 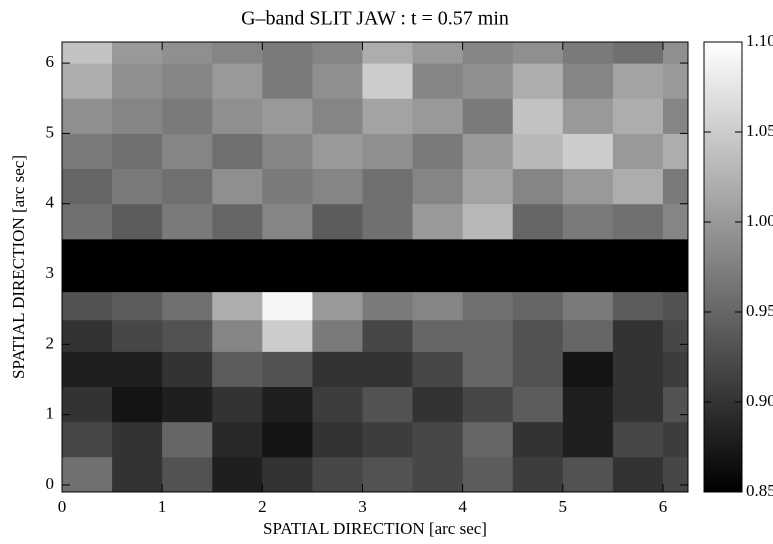 What do you see at coordinates (375, 19) in the screenshot?
I see `chart-title: G–band SLIT JAW : t = 0.57 min` at bounding box center [375, 19].